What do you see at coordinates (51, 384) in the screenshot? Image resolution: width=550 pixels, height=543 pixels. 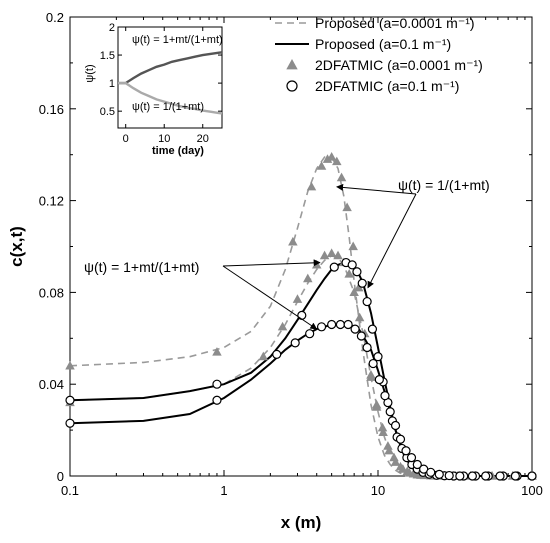 I see `y-tick-label: 0.04` at bounding box center [51, 384].